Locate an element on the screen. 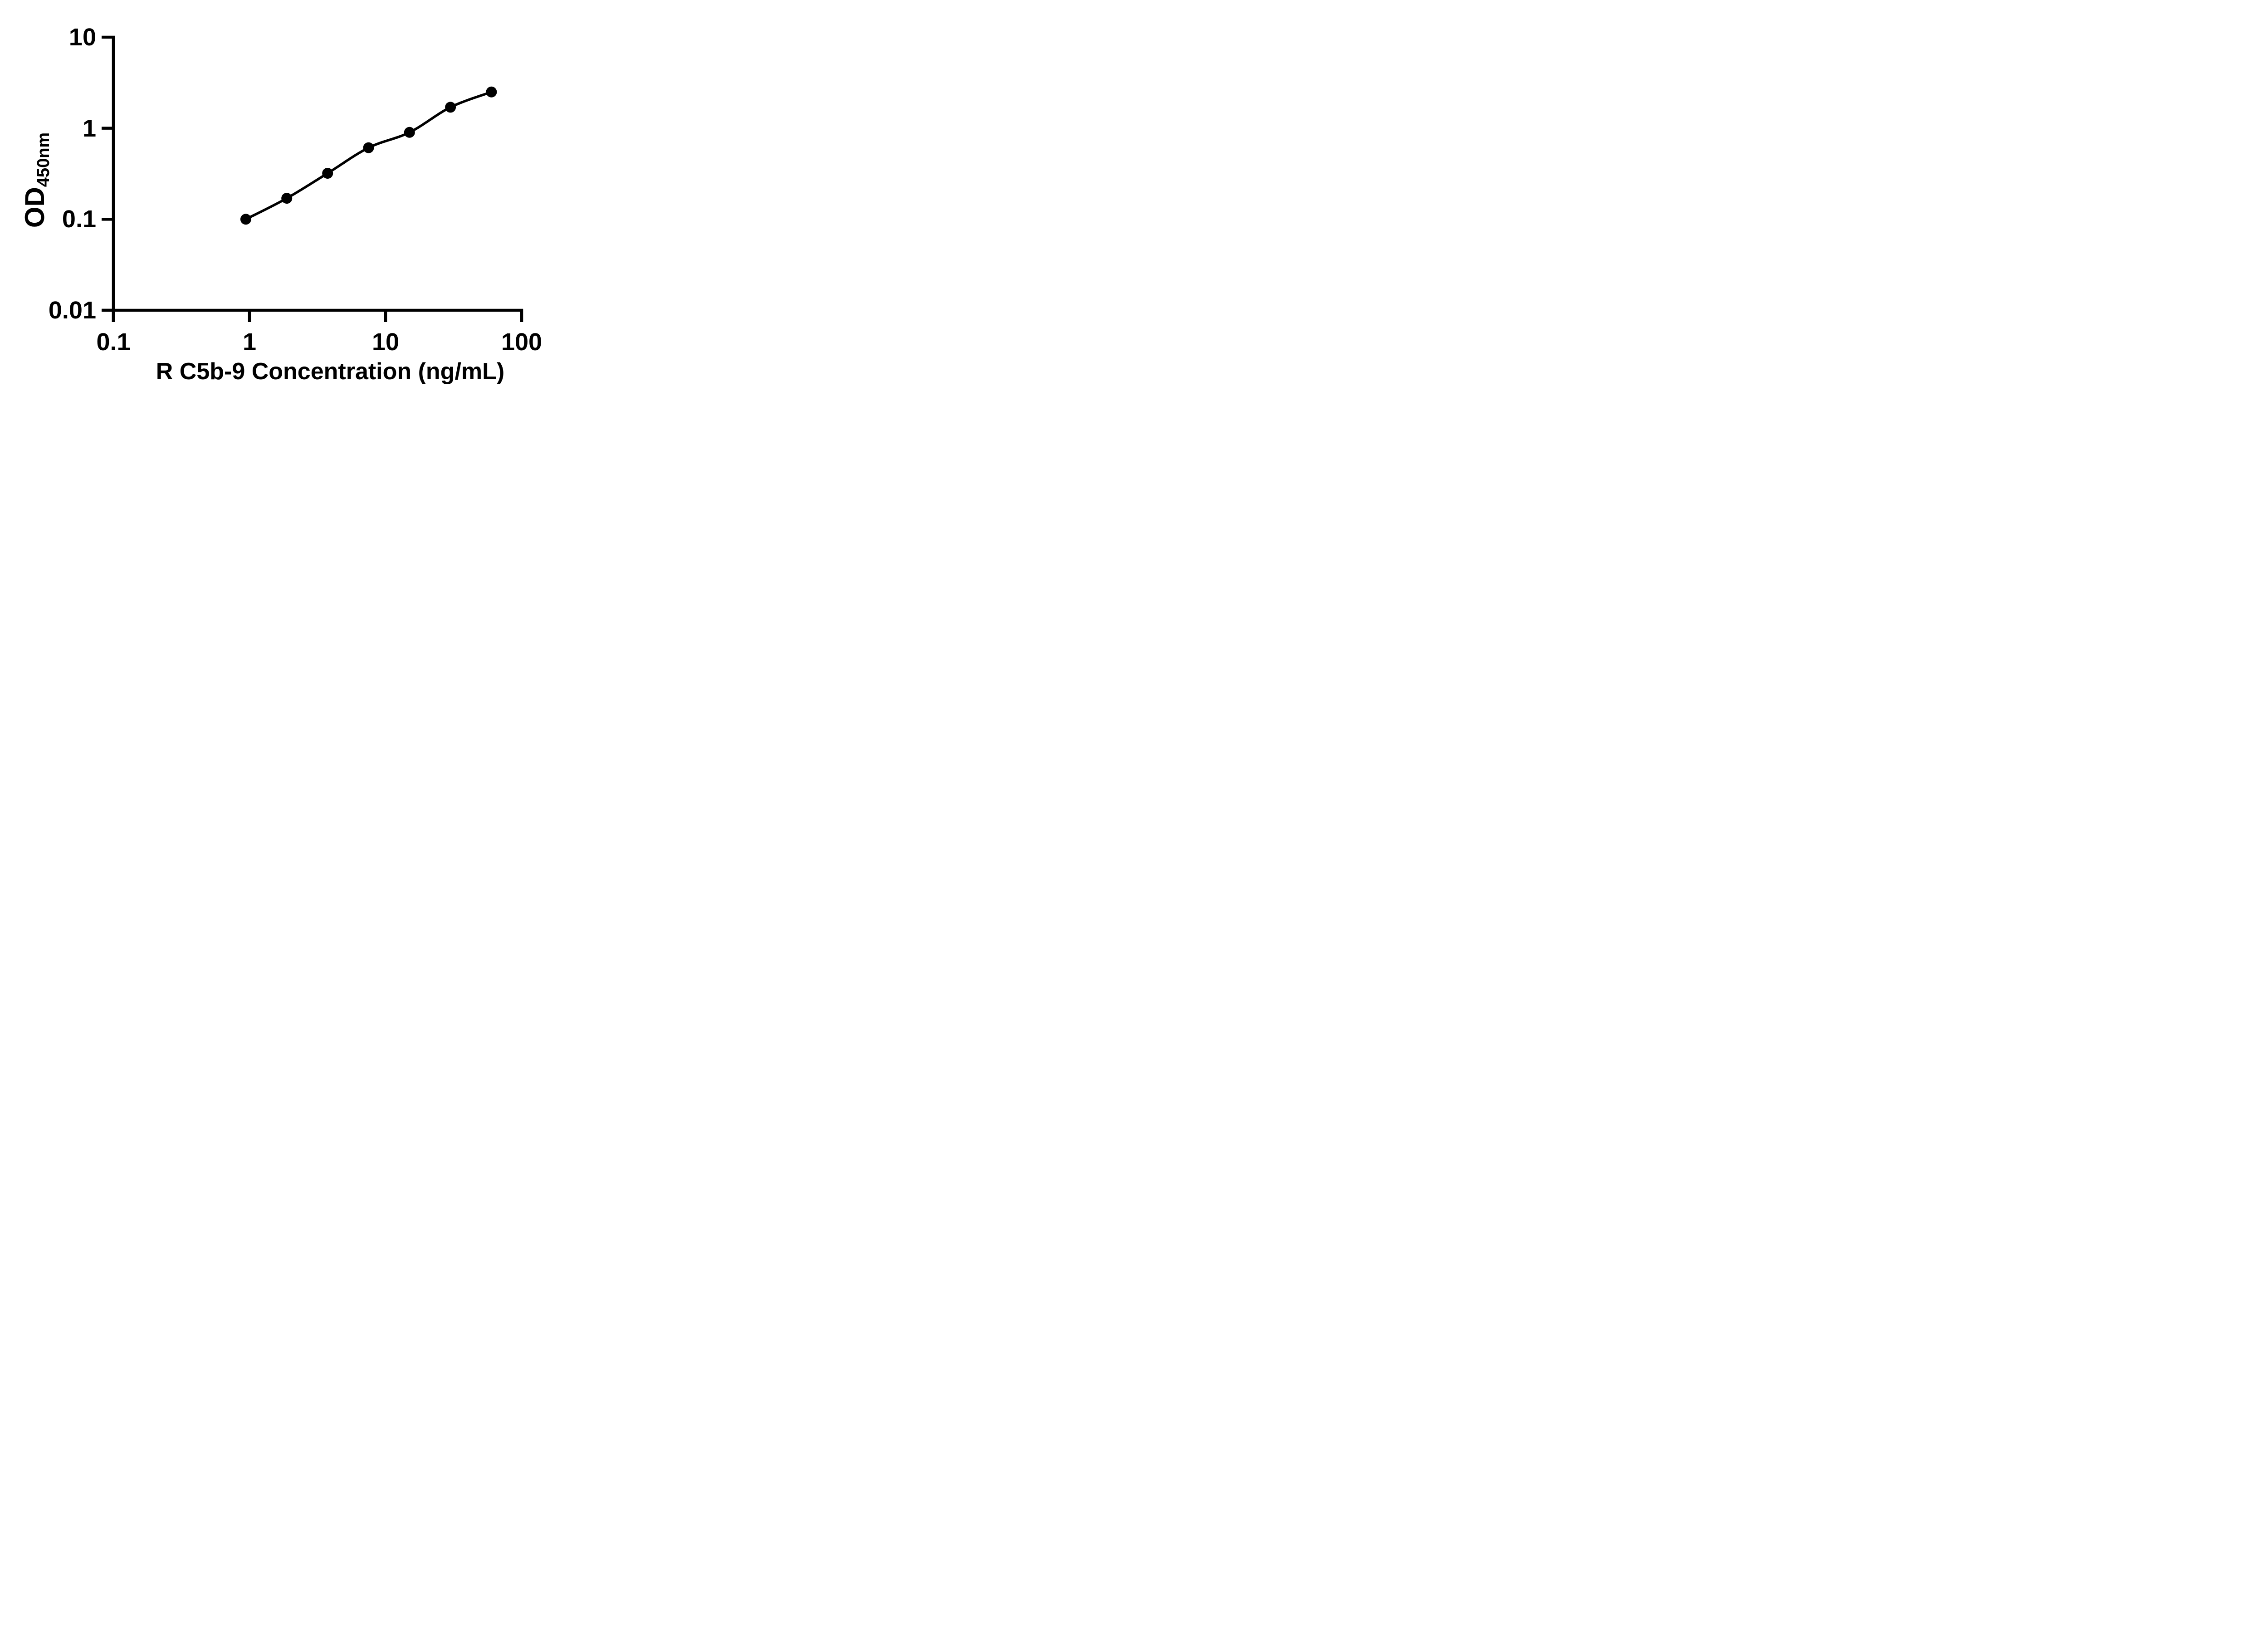  y-tick-label: 0.01 is located at coordinates (72, 310).